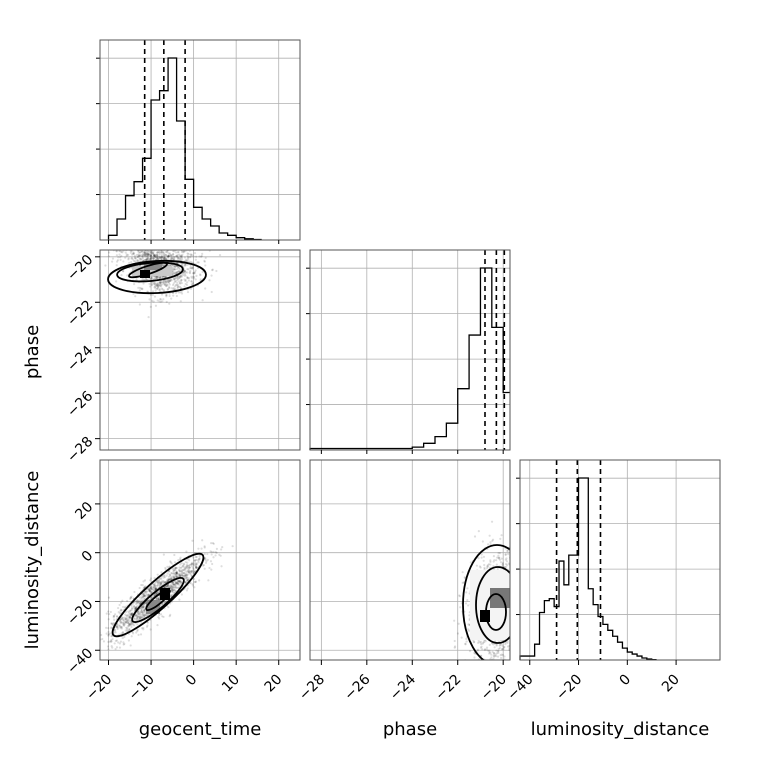 This screenshot has width=760, height=760. Describe the element at coordinates (408, 350) in the screenshot. I see `hist-panel-phase` at that location.